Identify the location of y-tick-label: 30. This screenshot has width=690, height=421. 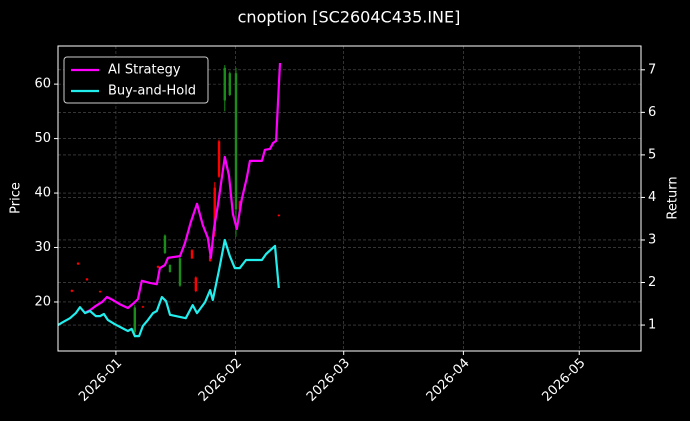
(42, 247).